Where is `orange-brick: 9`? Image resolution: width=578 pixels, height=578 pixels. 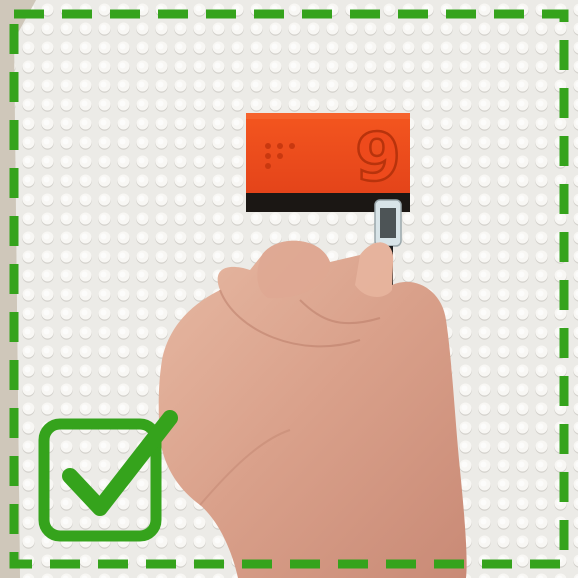
orange-brick: 9 is located at coordinates (328, 162).